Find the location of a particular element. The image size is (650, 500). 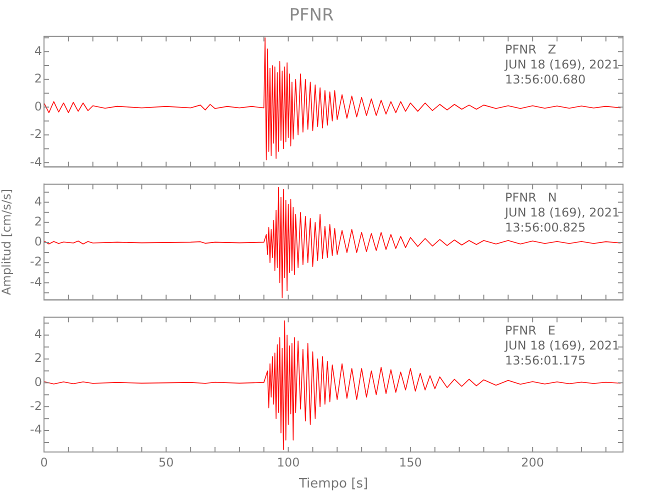

x-tick-label: 50 is located at coordinates (166, 462).